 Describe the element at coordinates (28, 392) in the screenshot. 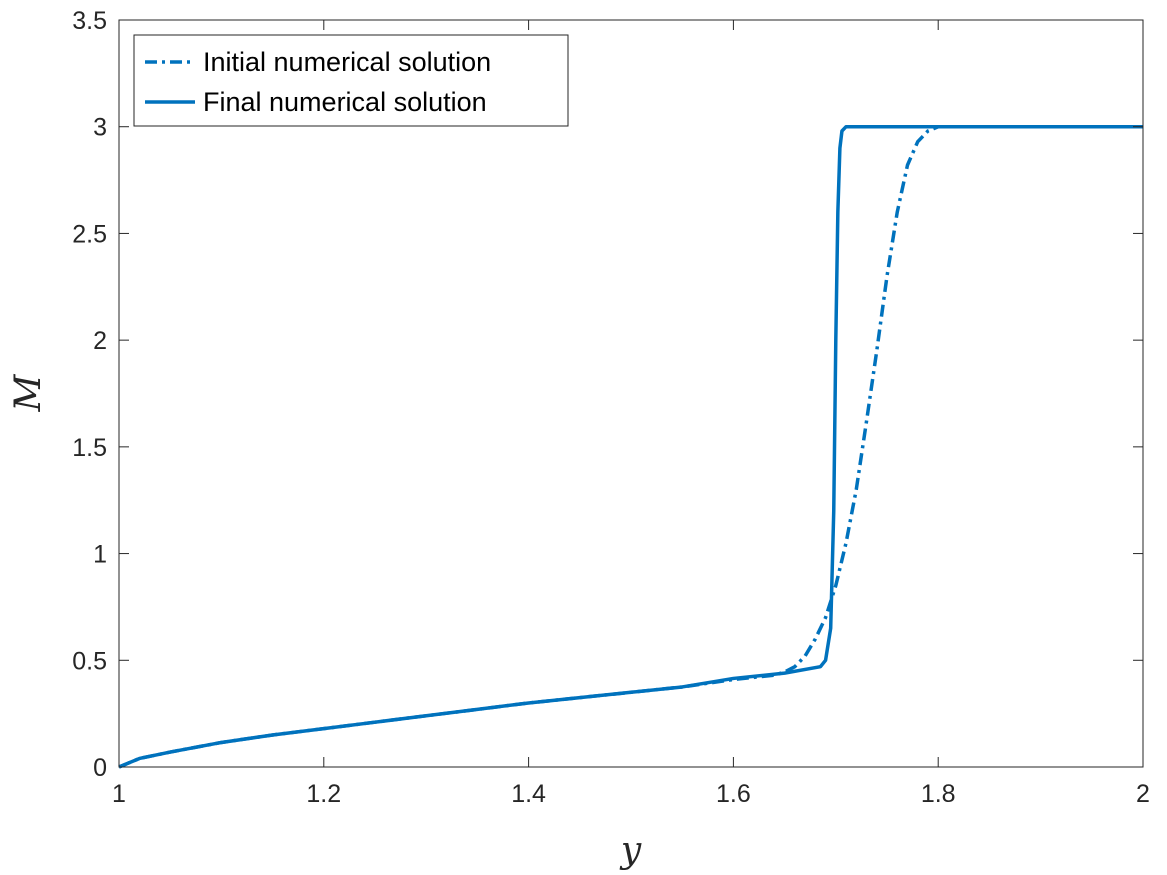

I see `y-axis-title: M` at that location.